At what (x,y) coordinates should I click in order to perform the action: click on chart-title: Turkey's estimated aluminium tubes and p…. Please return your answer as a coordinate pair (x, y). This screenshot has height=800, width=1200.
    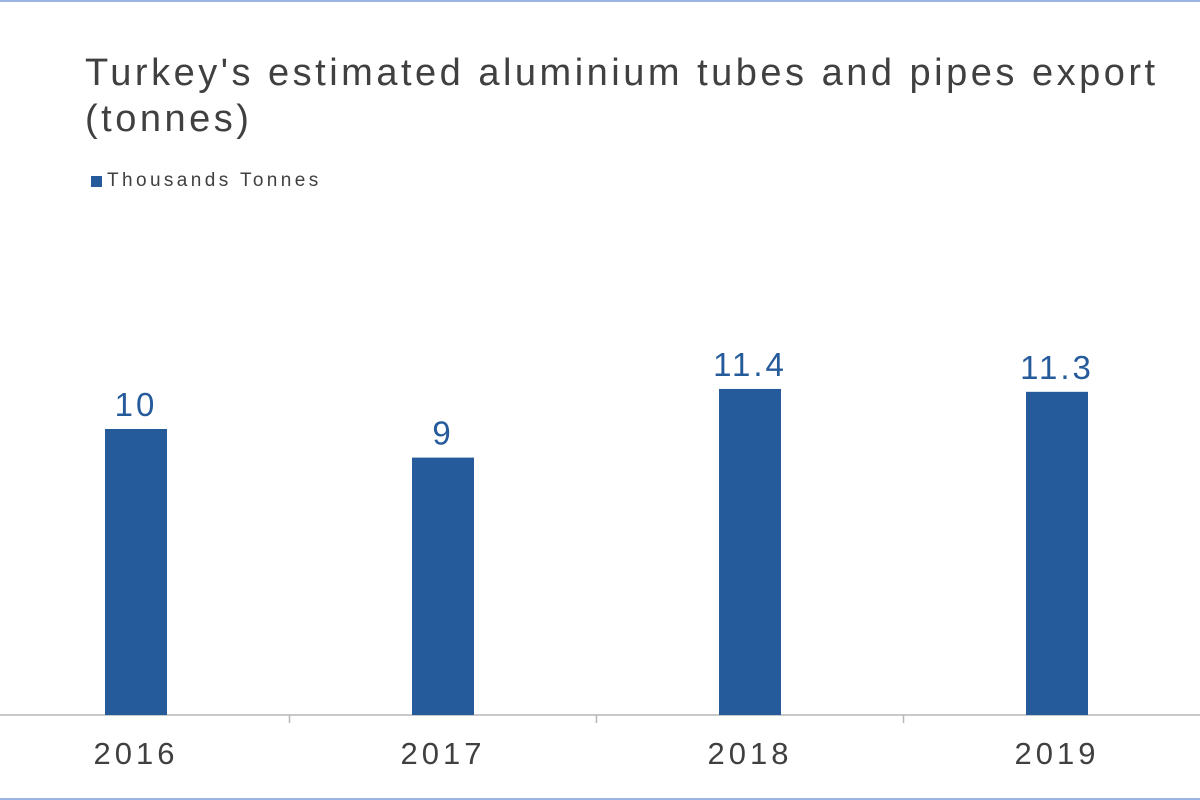
    Looking at the image, I should click on (622, 96).